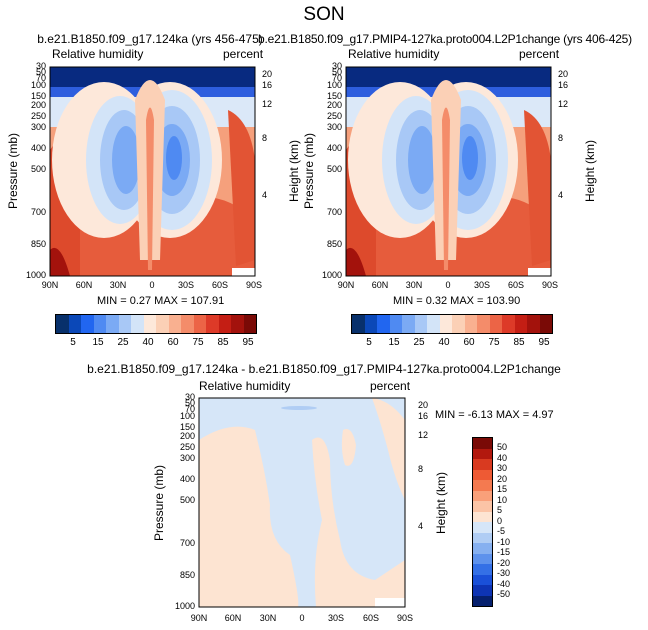 Image resolution: width=648 pixels, height=630 pixels. Describe the element at coordinates (469, 342) in the screenshot. I see `colorbar-label: 60` at that location.